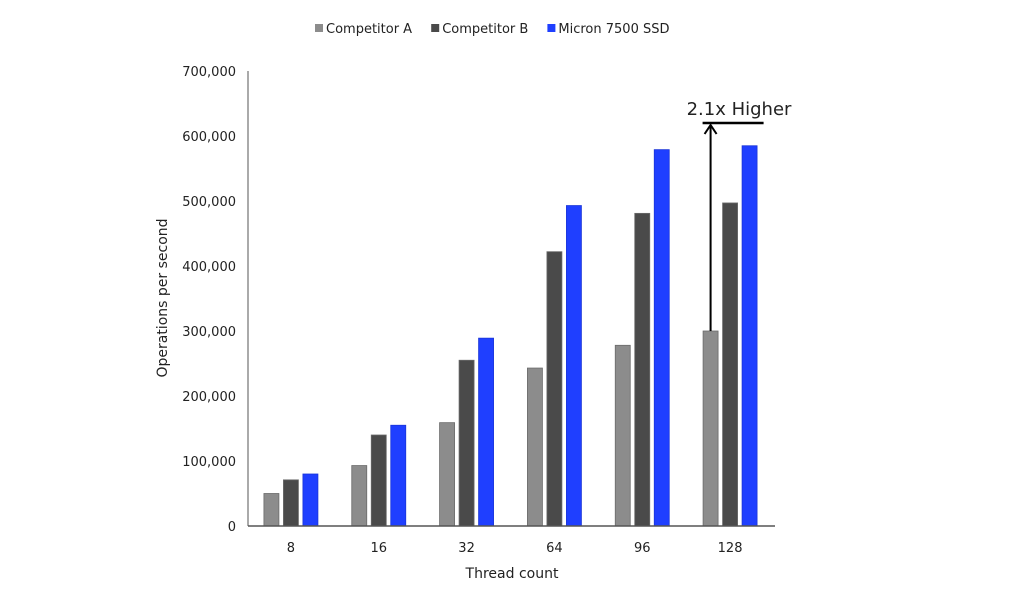 The width and height of the screenshot is (1024, 614). I want to click on x-tick-label: 8, so click(291, 548).